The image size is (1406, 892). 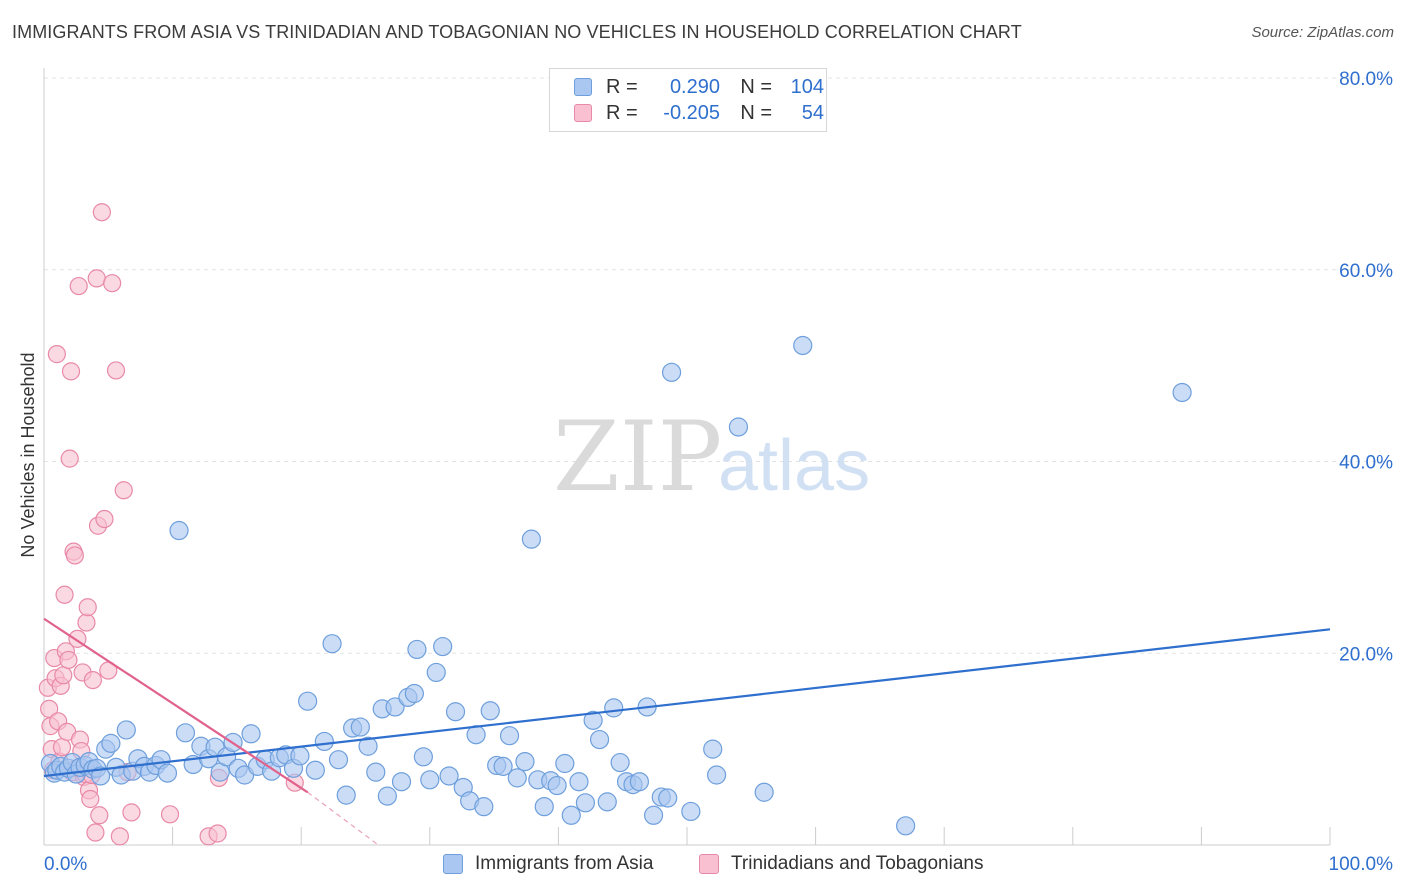 I want to click on series-swatch-blue, so click(x=453, y=864).